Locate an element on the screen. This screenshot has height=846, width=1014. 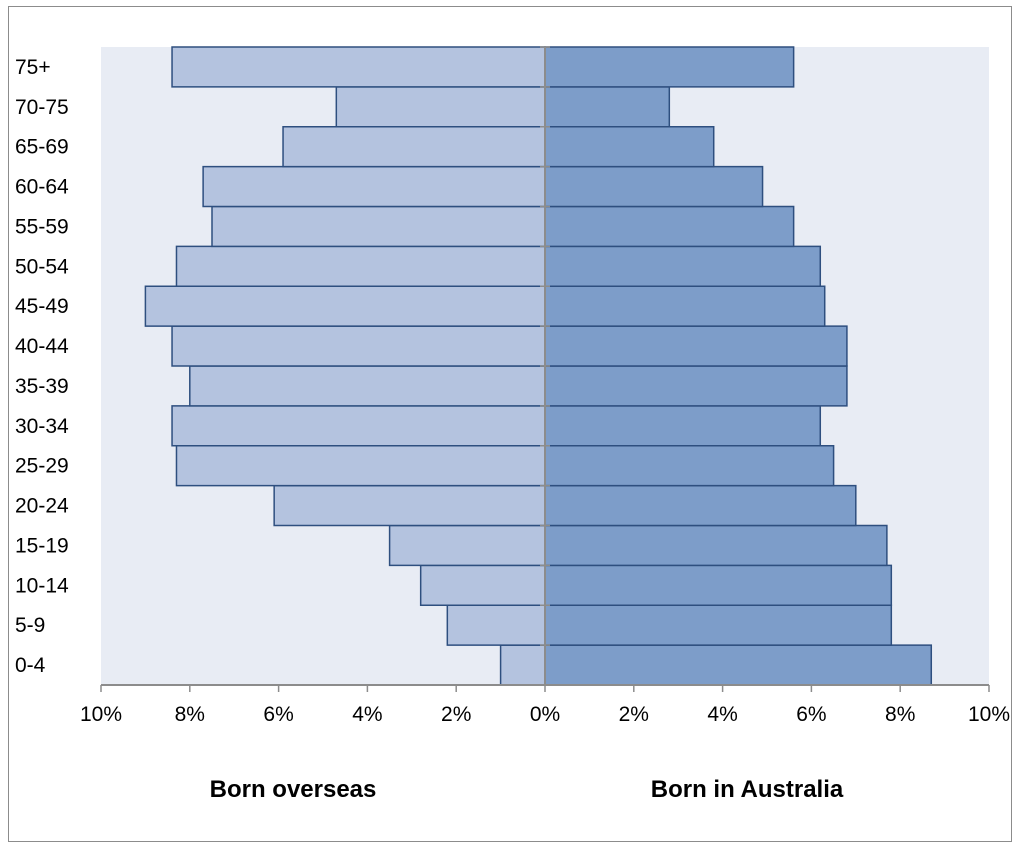
age-group-label: 50-54 is located at coordinates (42, 266).